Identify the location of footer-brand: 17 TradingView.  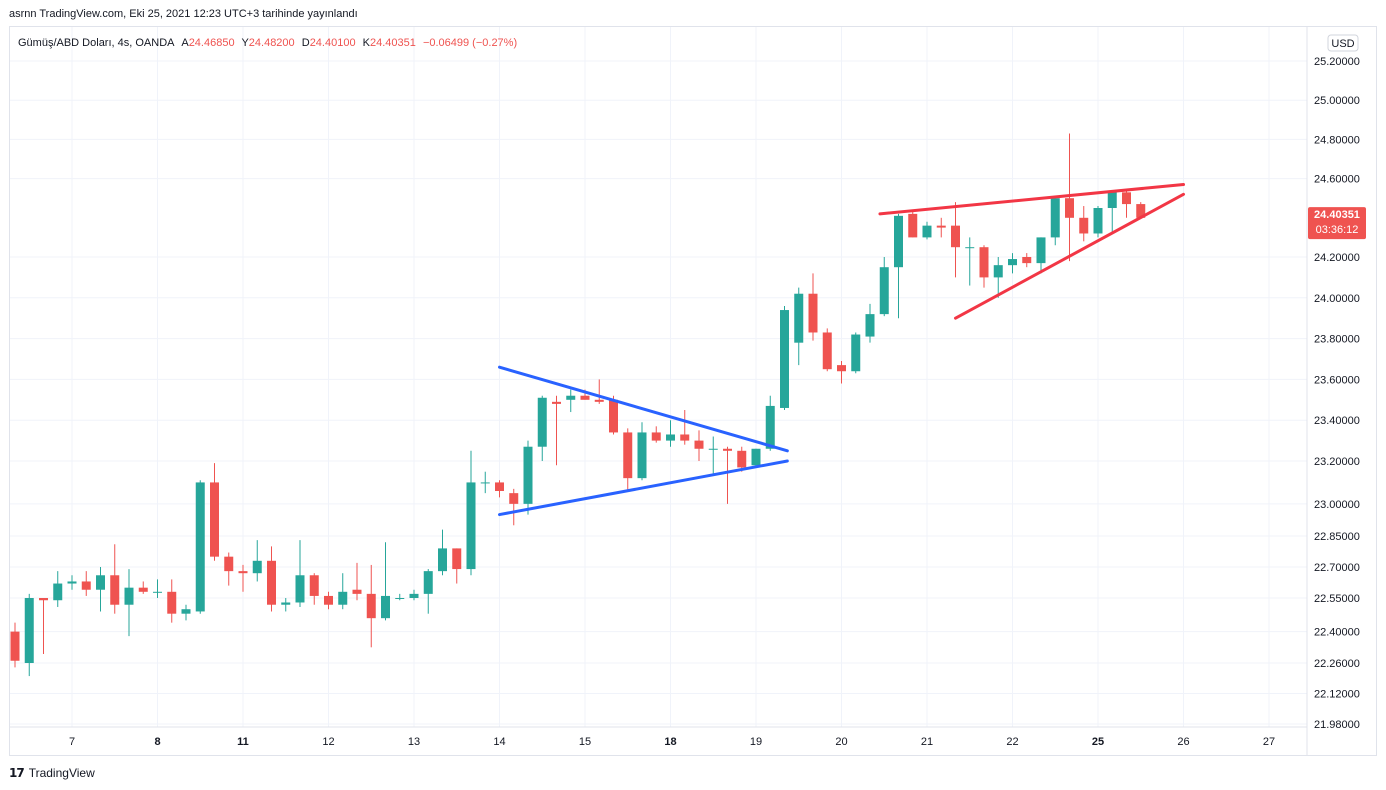
(52, 773).